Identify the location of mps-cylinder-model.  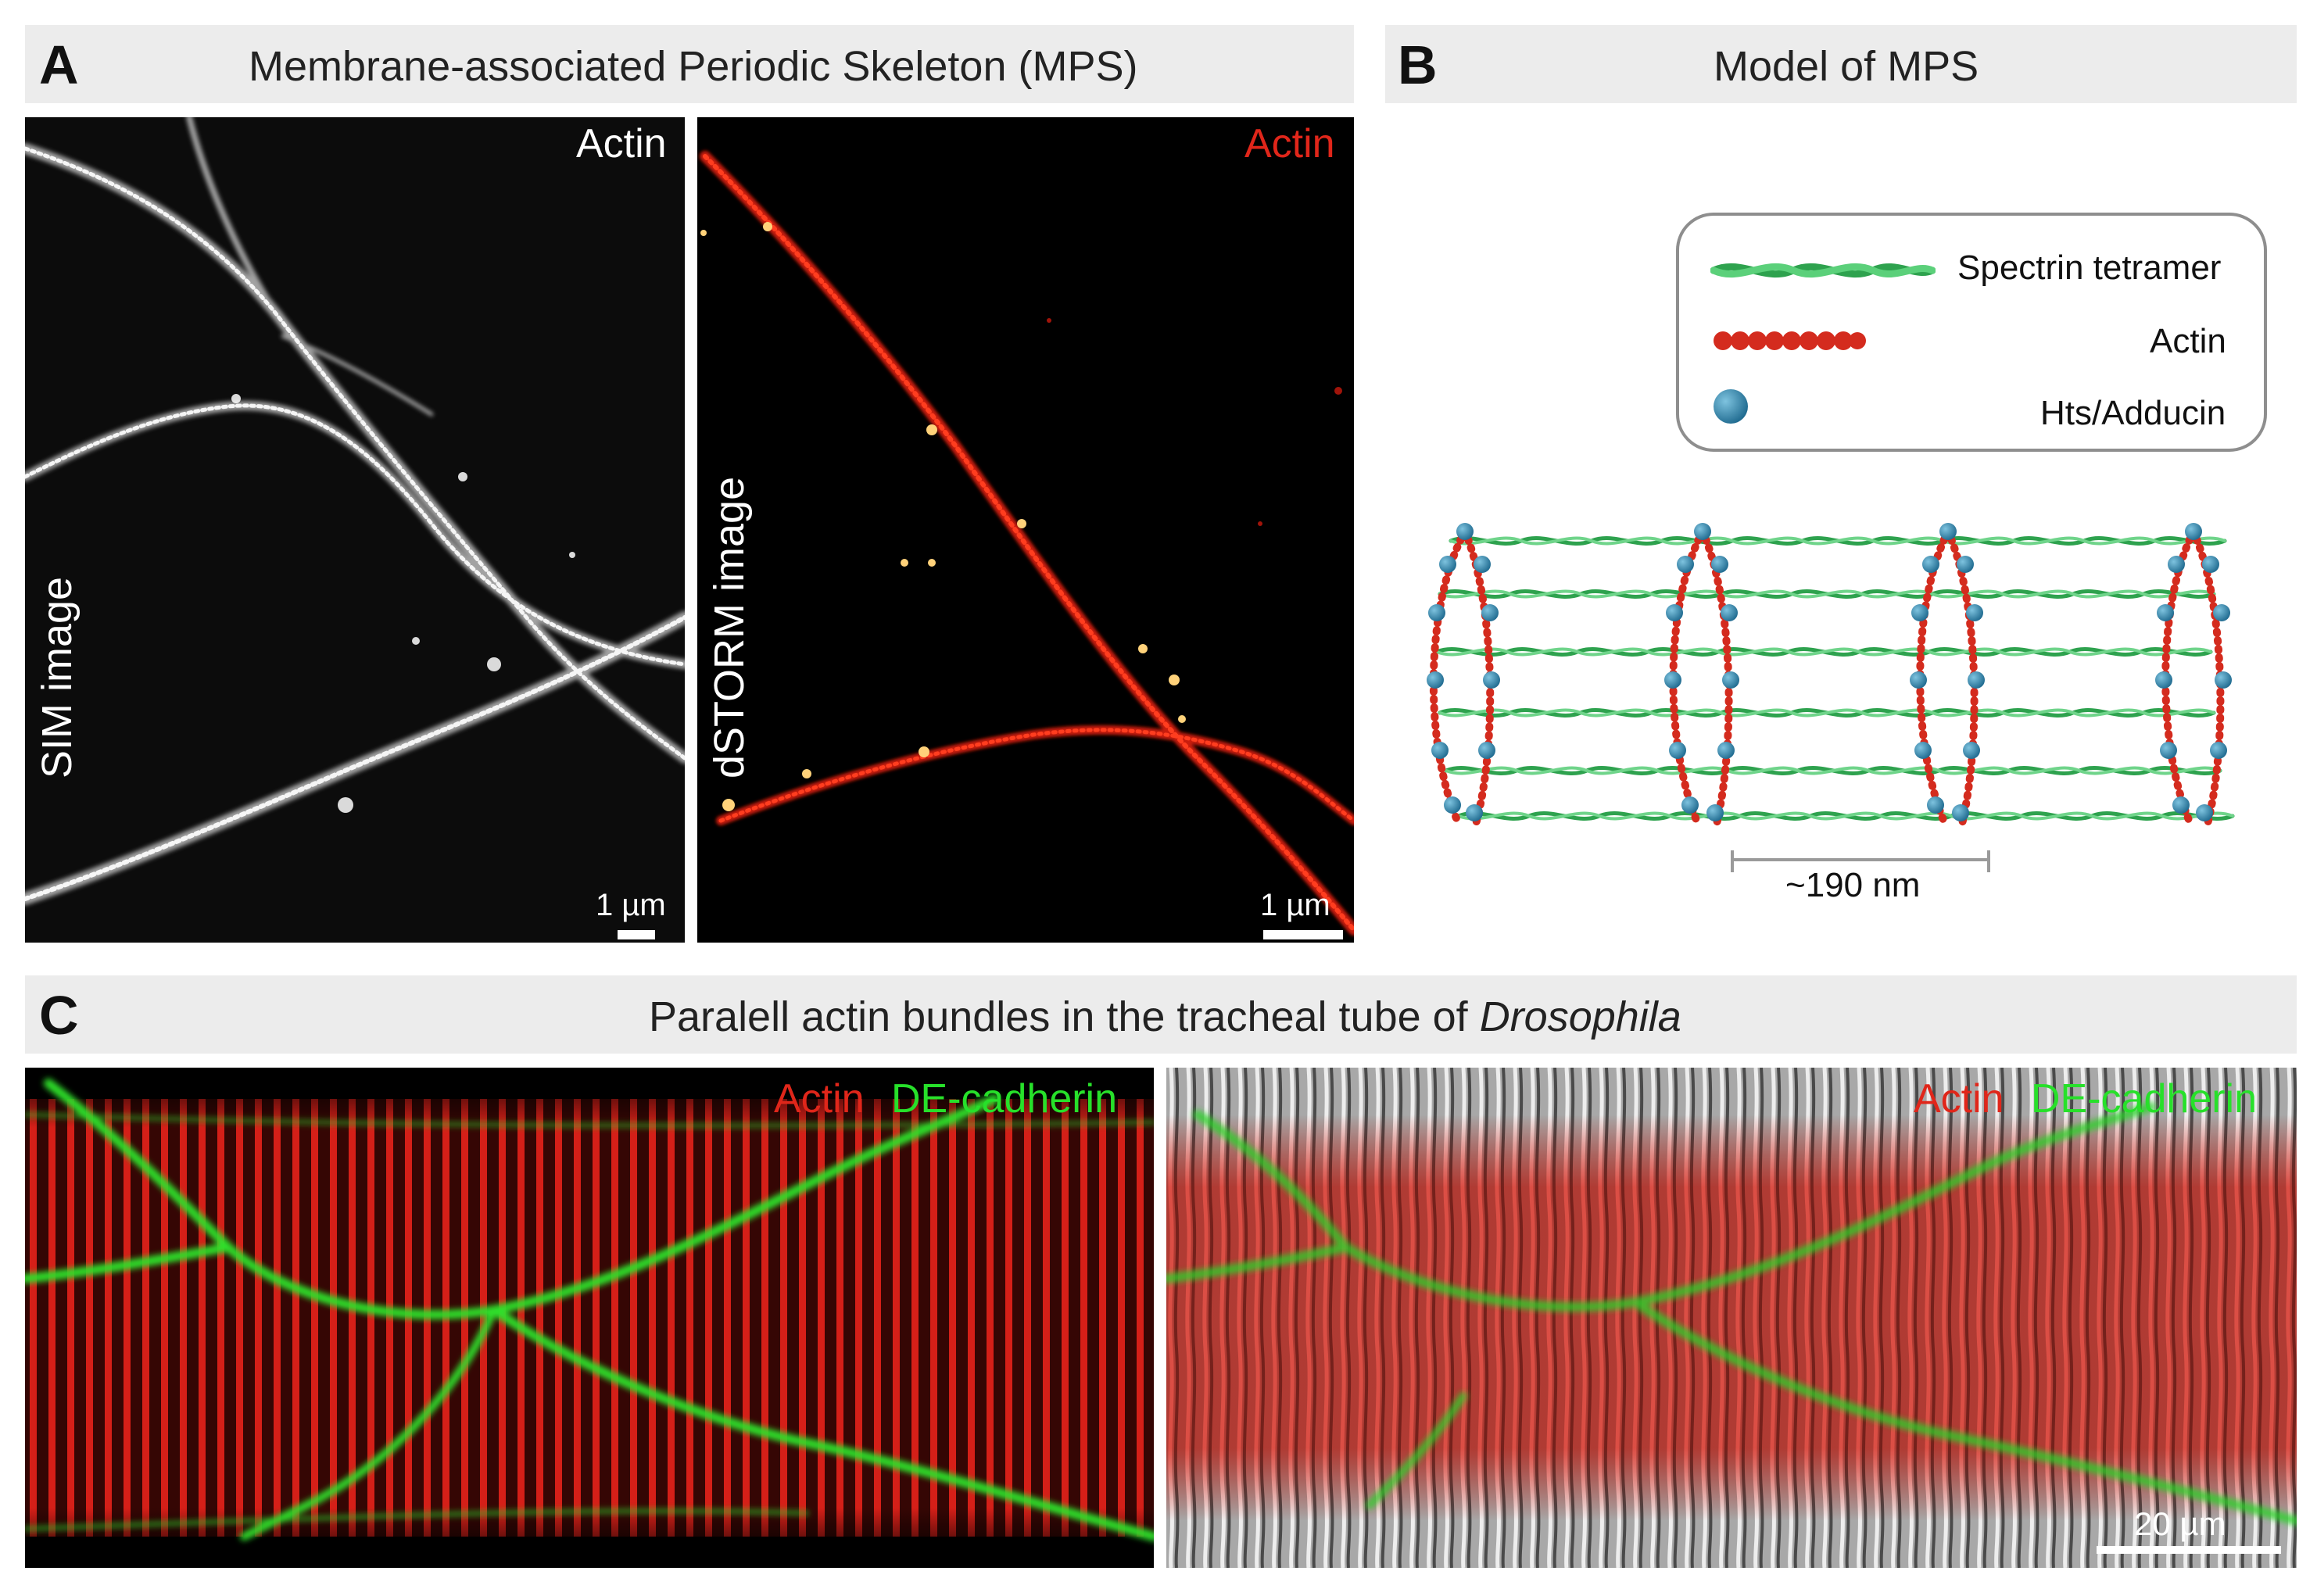
(1831, 675).